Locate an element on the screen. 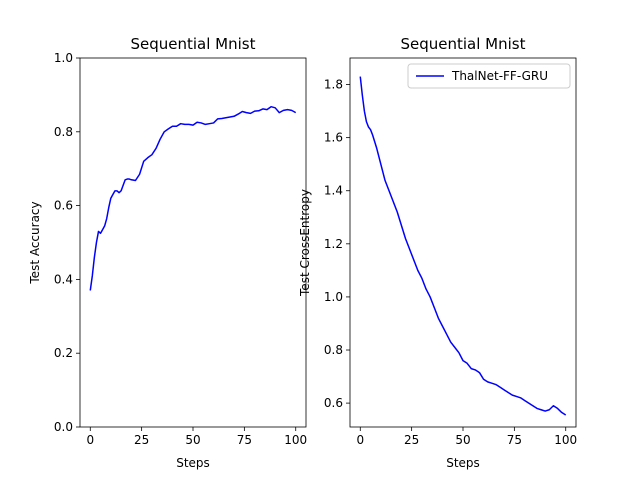 This screenshot has height=480, width=640. acc-xtick-label: 100 is located at coordinates (295, 440).